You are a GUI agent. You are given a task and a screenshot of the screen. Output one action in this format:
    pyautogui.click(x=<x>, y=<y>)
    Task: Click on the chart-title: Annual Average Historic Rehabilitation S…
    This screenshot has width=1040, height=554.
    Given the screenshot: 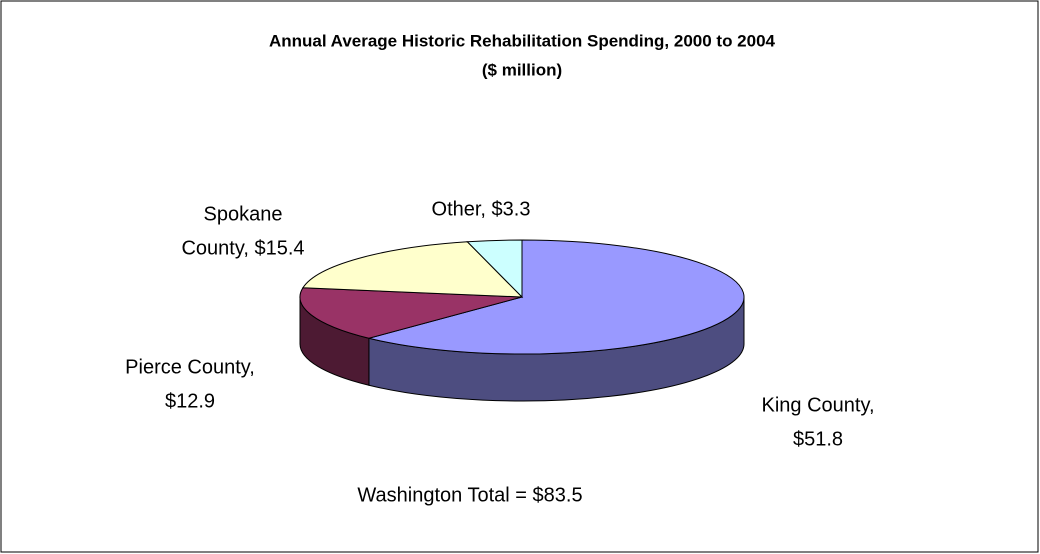 What is the action you would take?
    pyautogui.click(x=522, y=40)
    